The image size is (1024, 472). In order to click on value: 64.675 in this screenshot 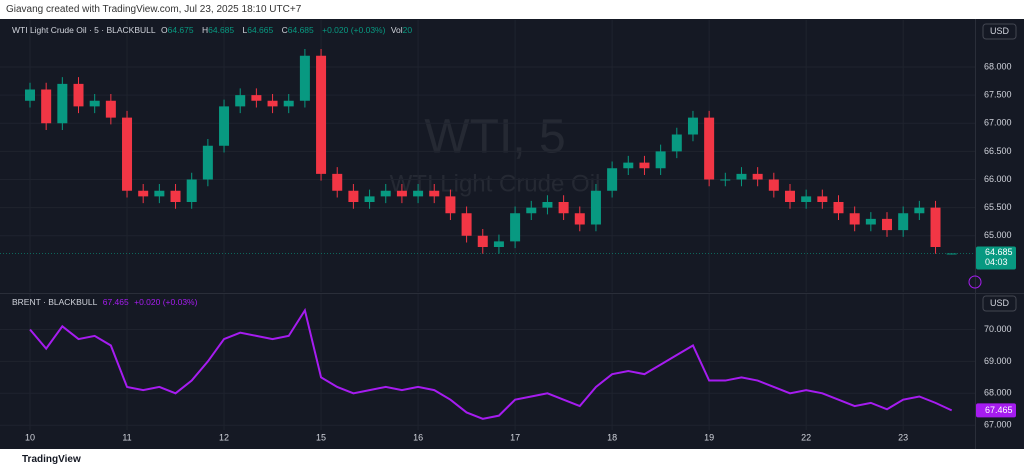, I will do `click(180, 30)`.